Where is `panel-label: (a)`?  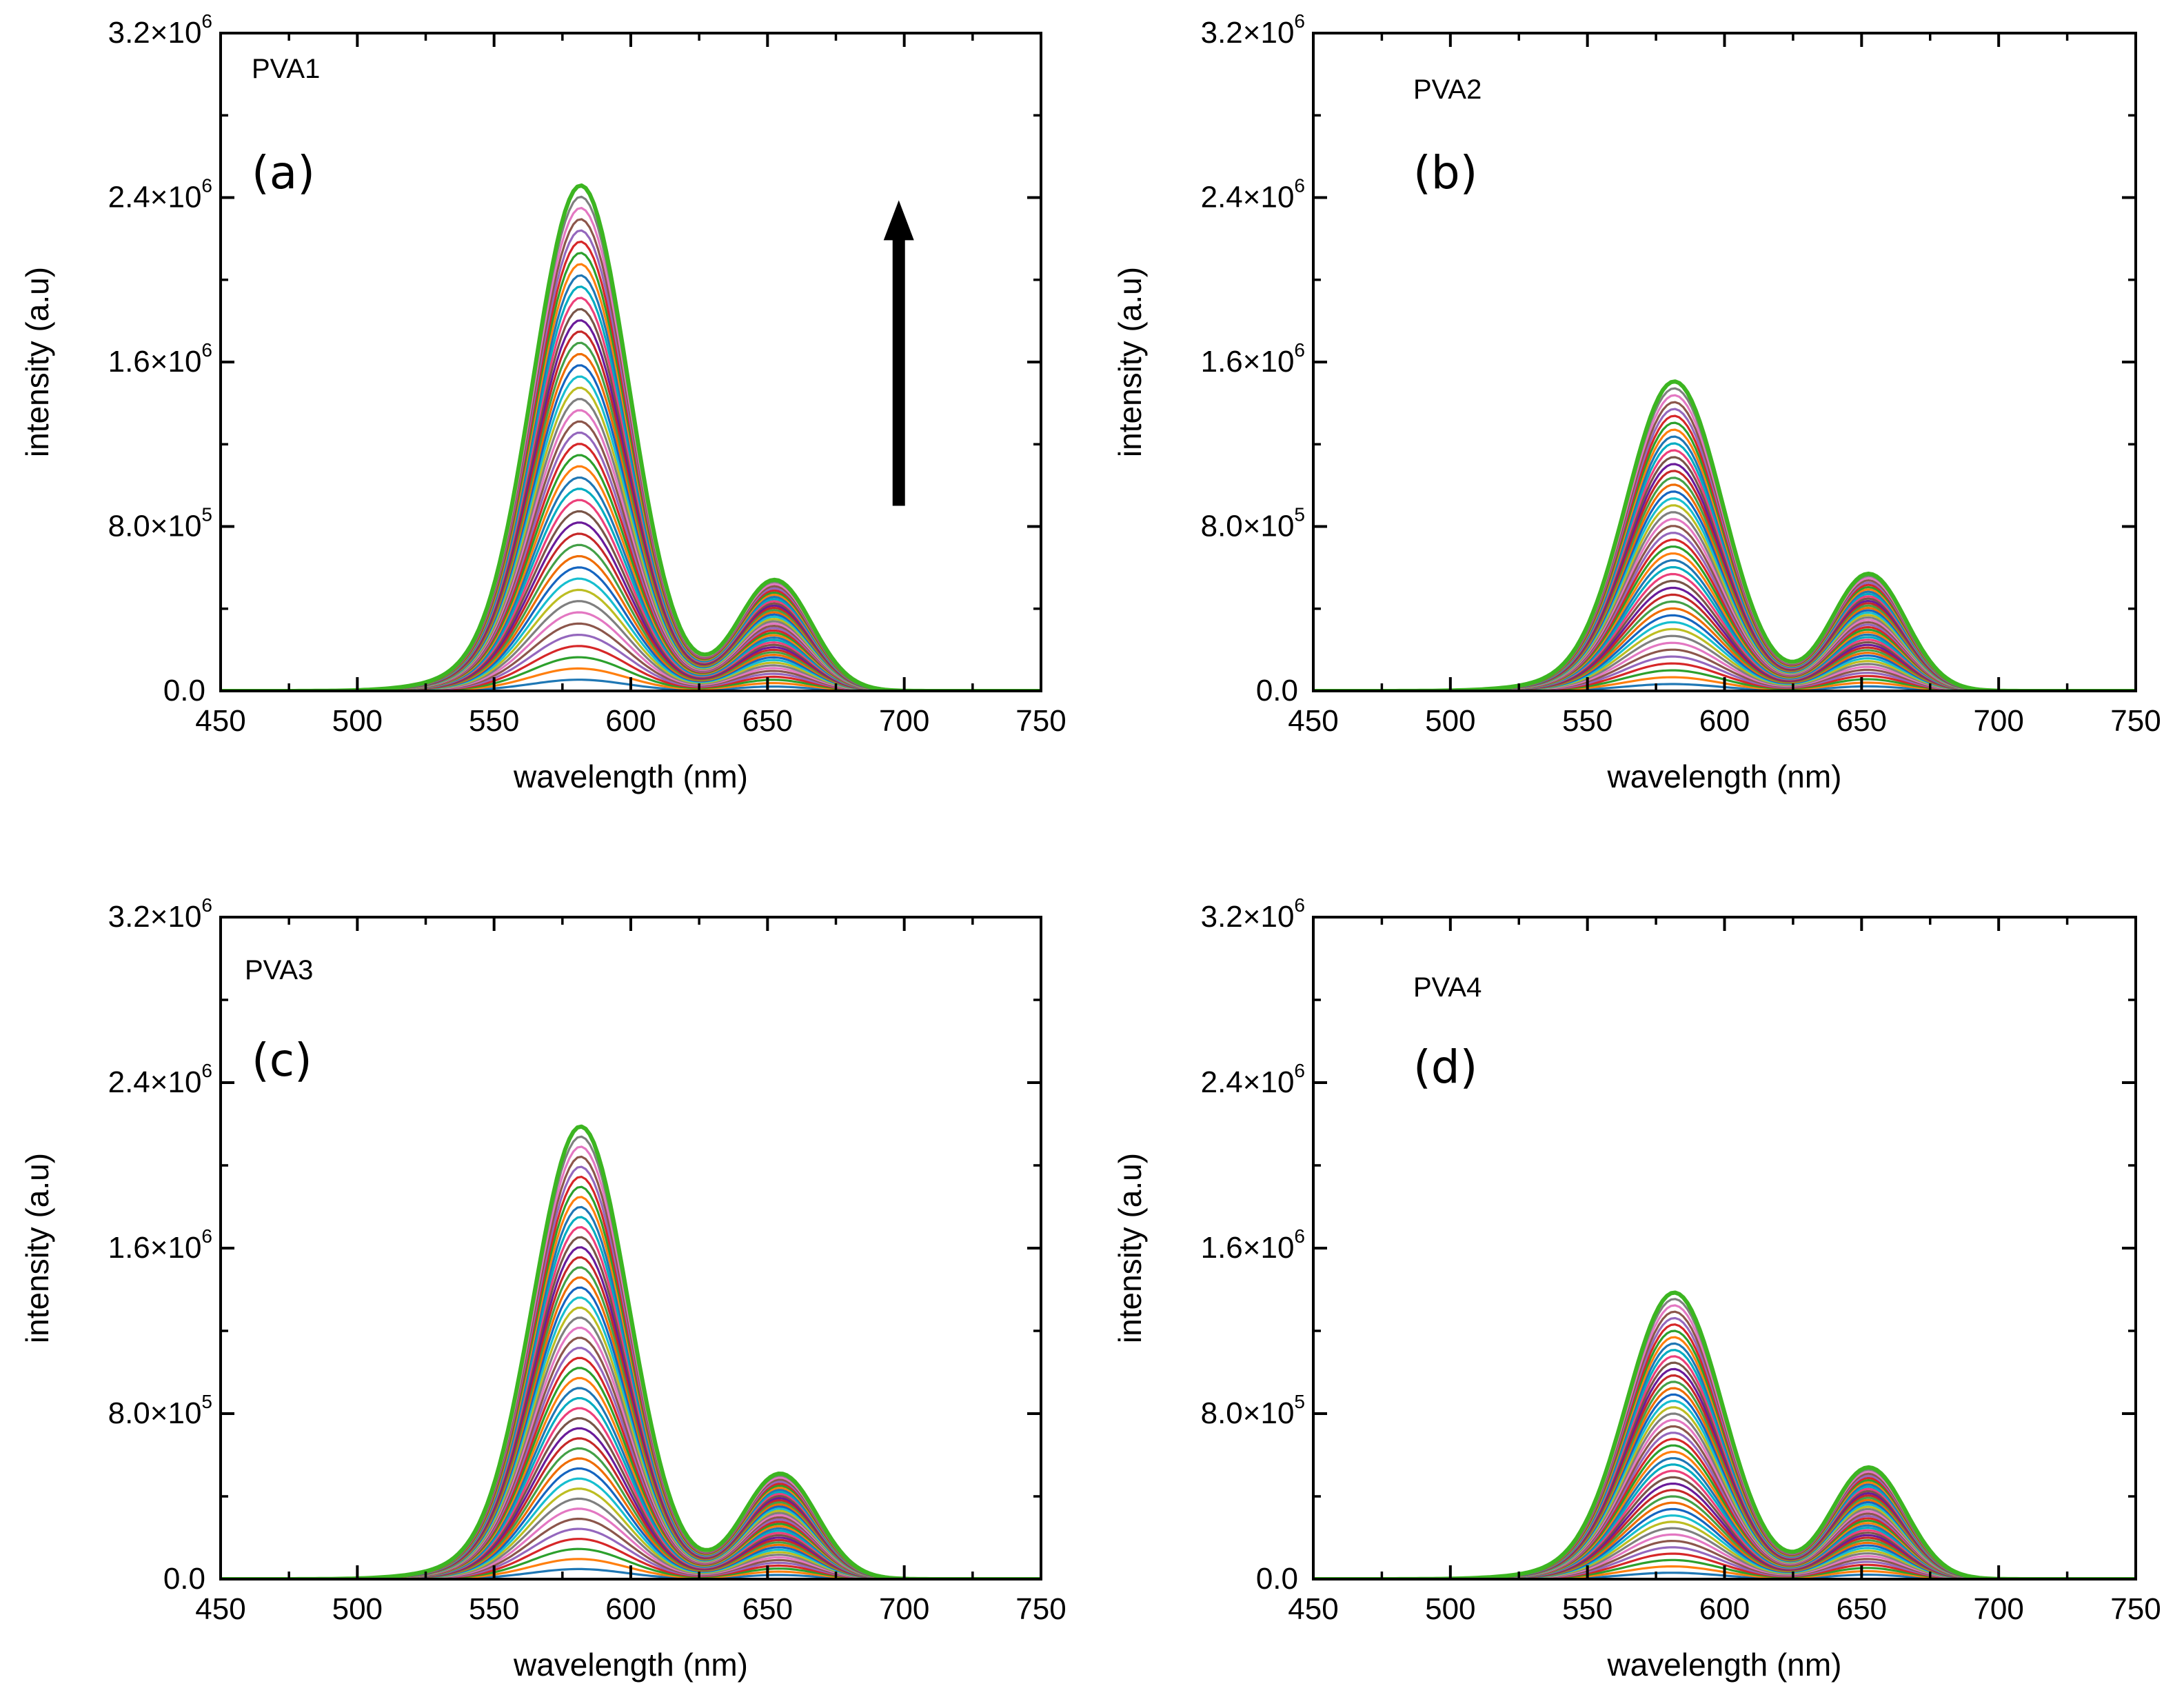
panel-label: (a) is located at coordinates (283, 172).